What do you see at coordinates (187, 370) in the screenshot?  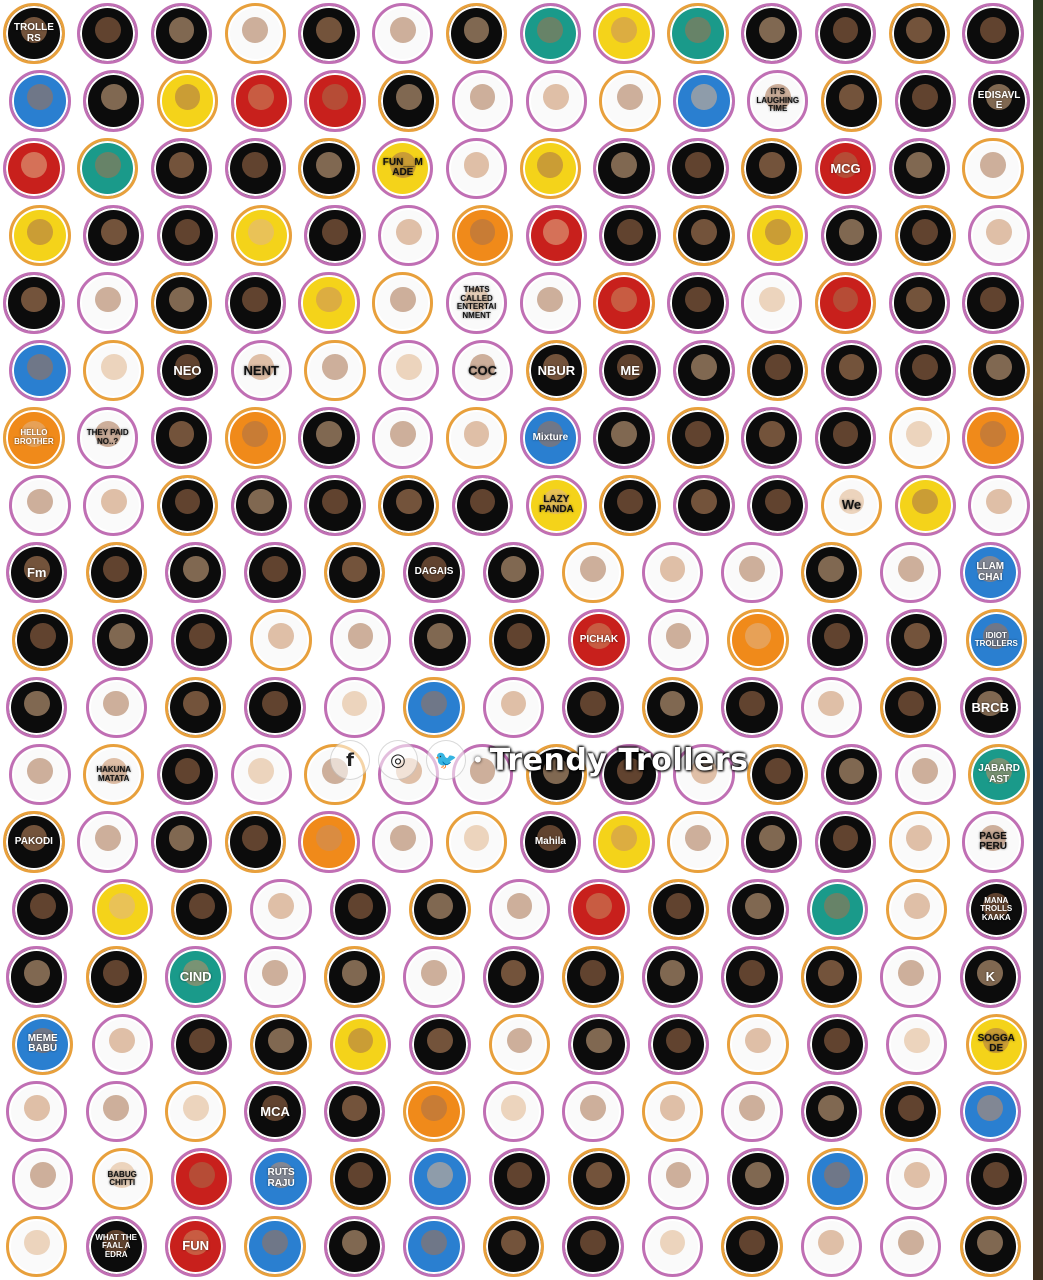 I see `badge-label: NEO` at bounding box center [187, 370].